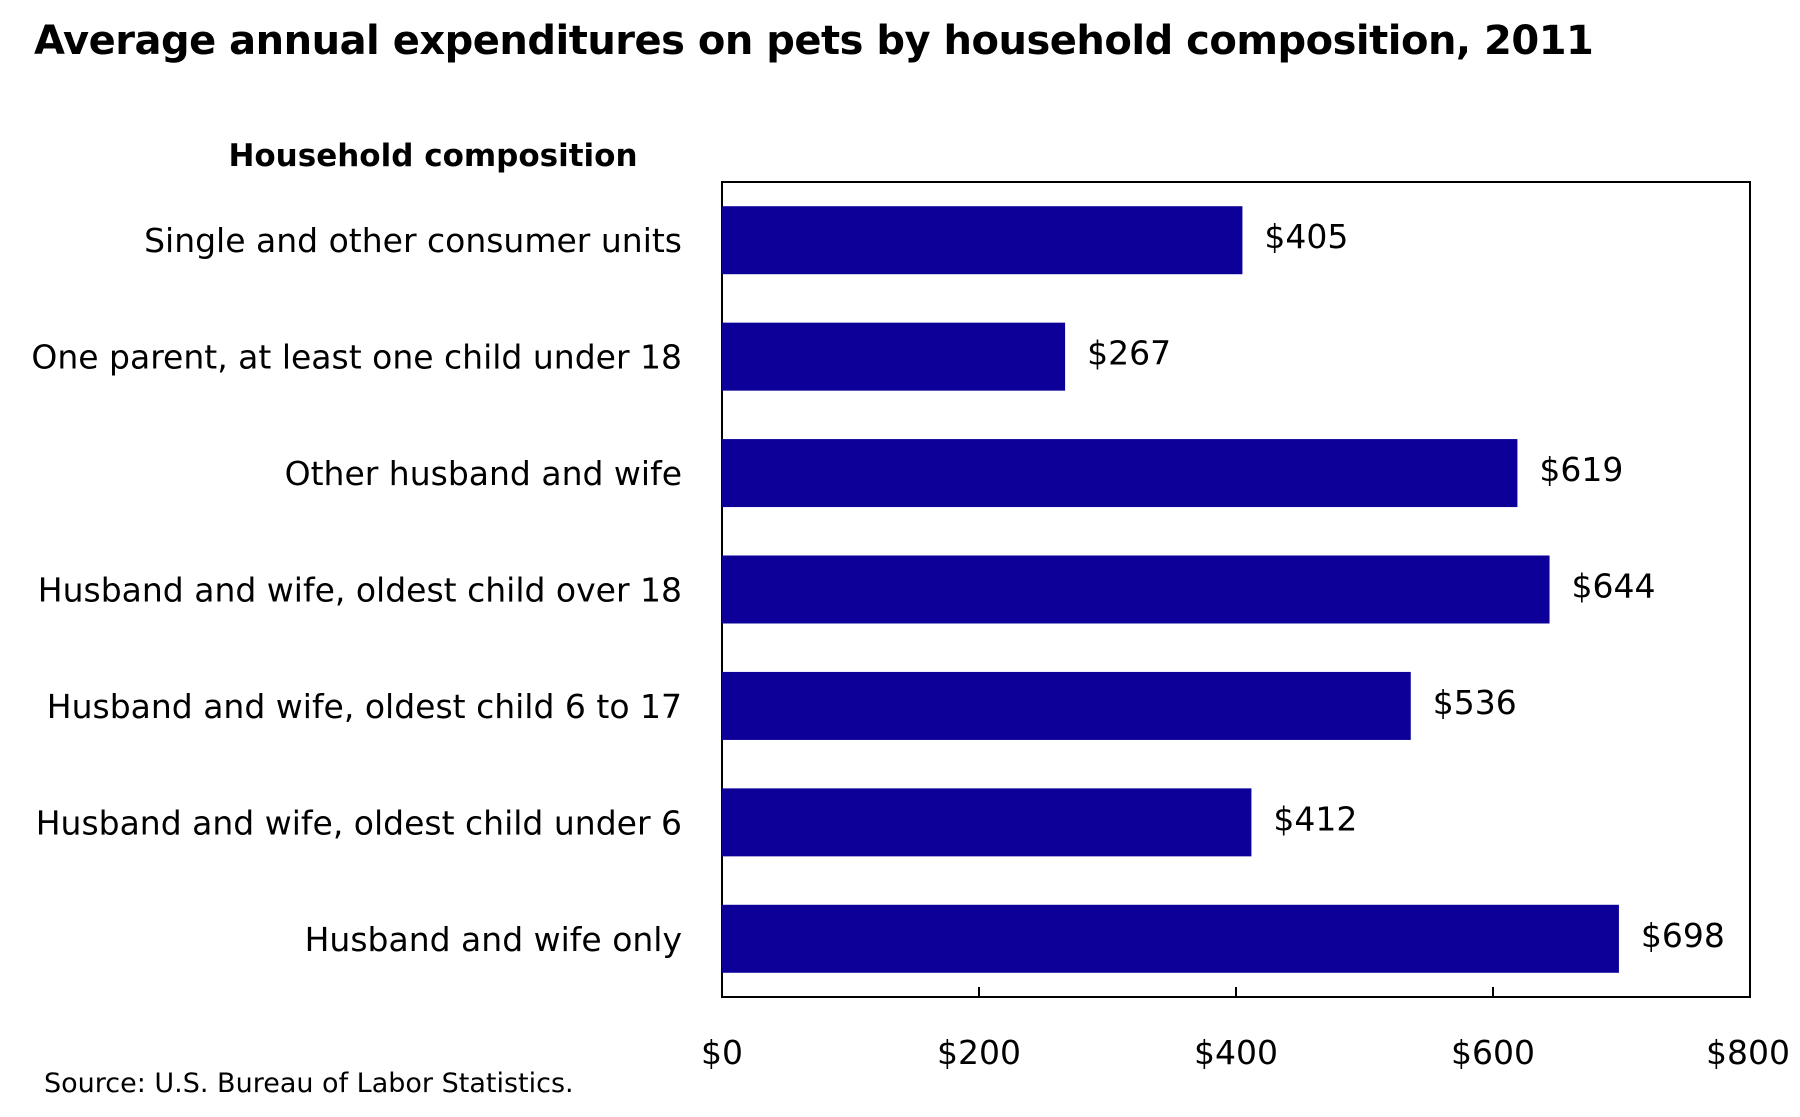 This screenshot has width=1800, height=1117. What do you see at coordinates (1306, 236) in the screenshot?
I see `data-label: $405` at bounding box center [1306, 236].